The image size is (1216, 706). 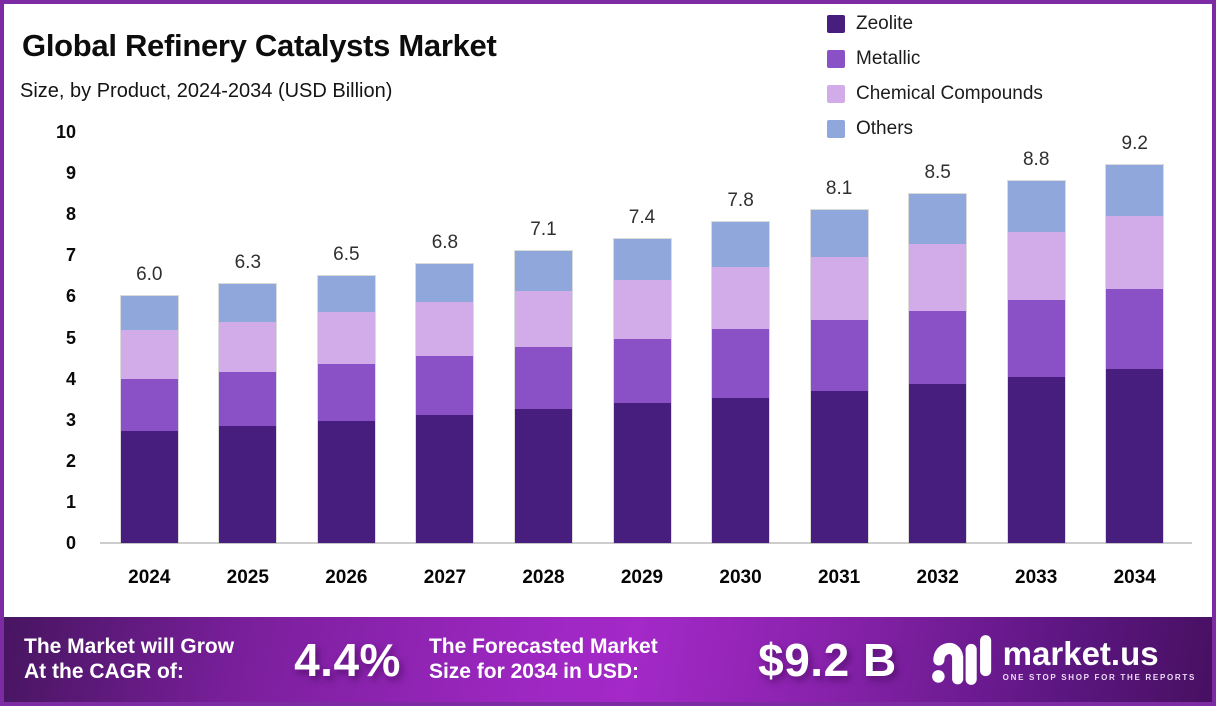 I want to click on bar-total-label: 7.1, so click(x=543, y=230).